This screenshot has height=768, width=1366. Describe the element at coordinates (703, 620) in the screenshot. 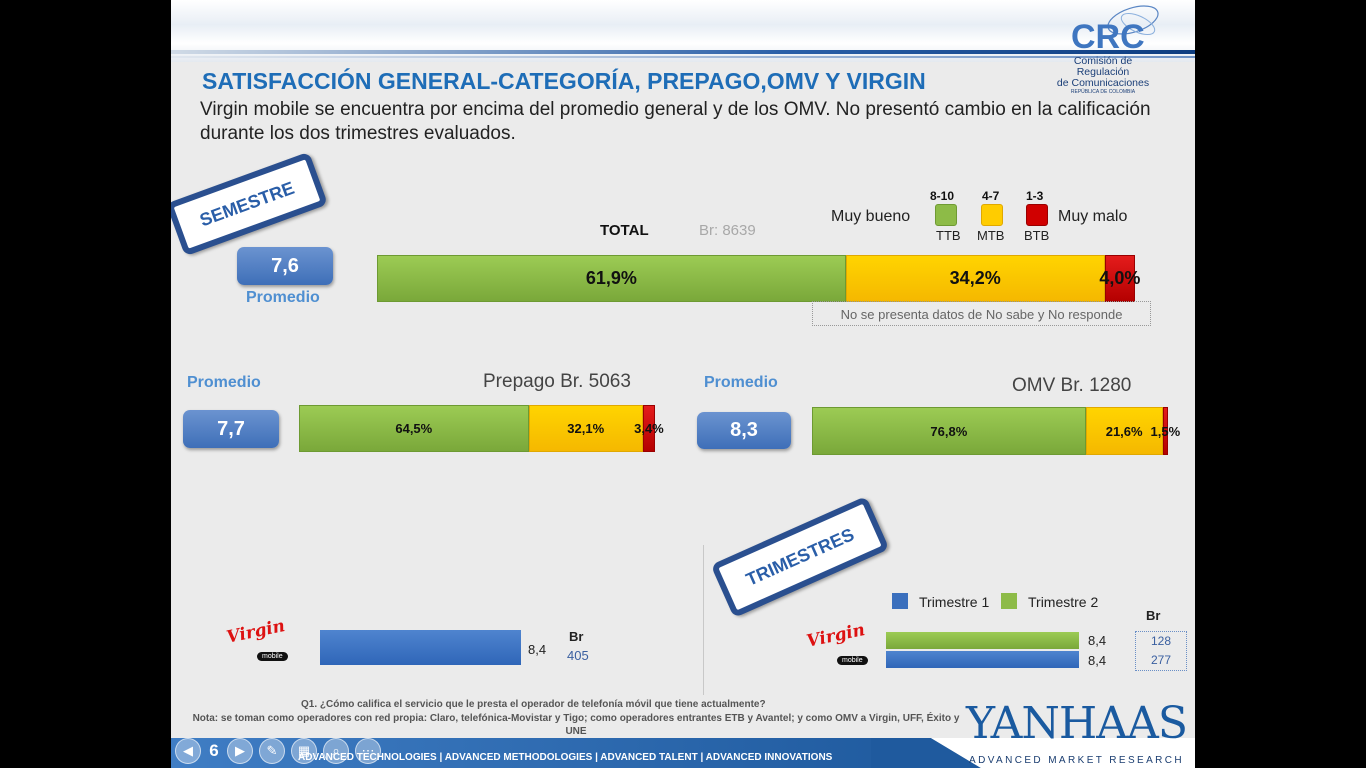

I see `section-divider` at that location.